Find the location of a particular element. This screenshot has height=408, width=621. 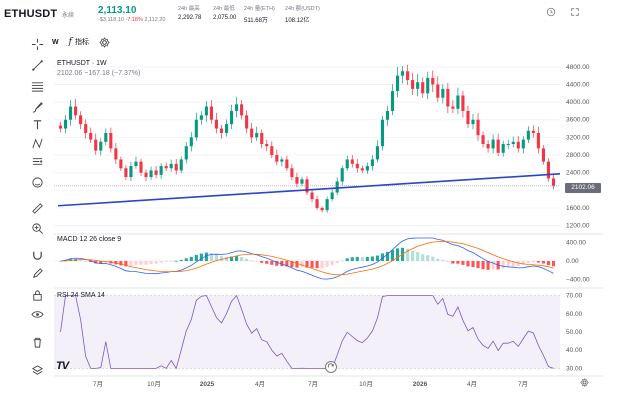

y-tick-label: 3200.00 is located at coordinates (578, 137).